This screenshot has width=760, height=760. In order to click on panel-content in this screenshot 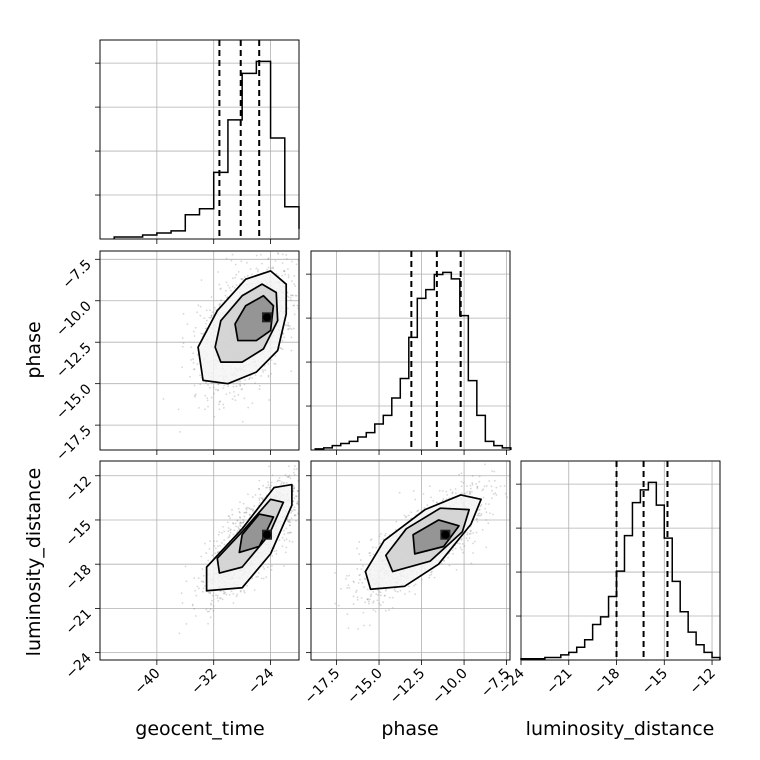, I will do `click(233, 342)`.